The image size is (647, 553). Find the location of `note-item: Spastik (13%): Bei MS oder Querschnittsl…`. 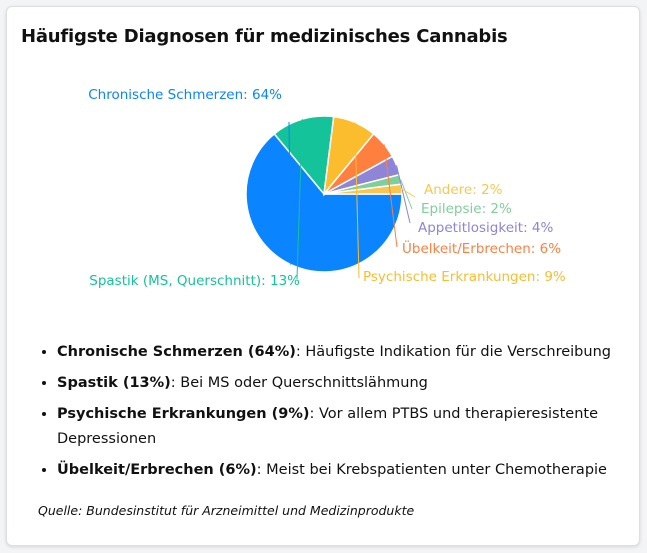

note-item: Spastik (13%): Bei MS oder Querschnittsl… is located at coordinates (352, 383).